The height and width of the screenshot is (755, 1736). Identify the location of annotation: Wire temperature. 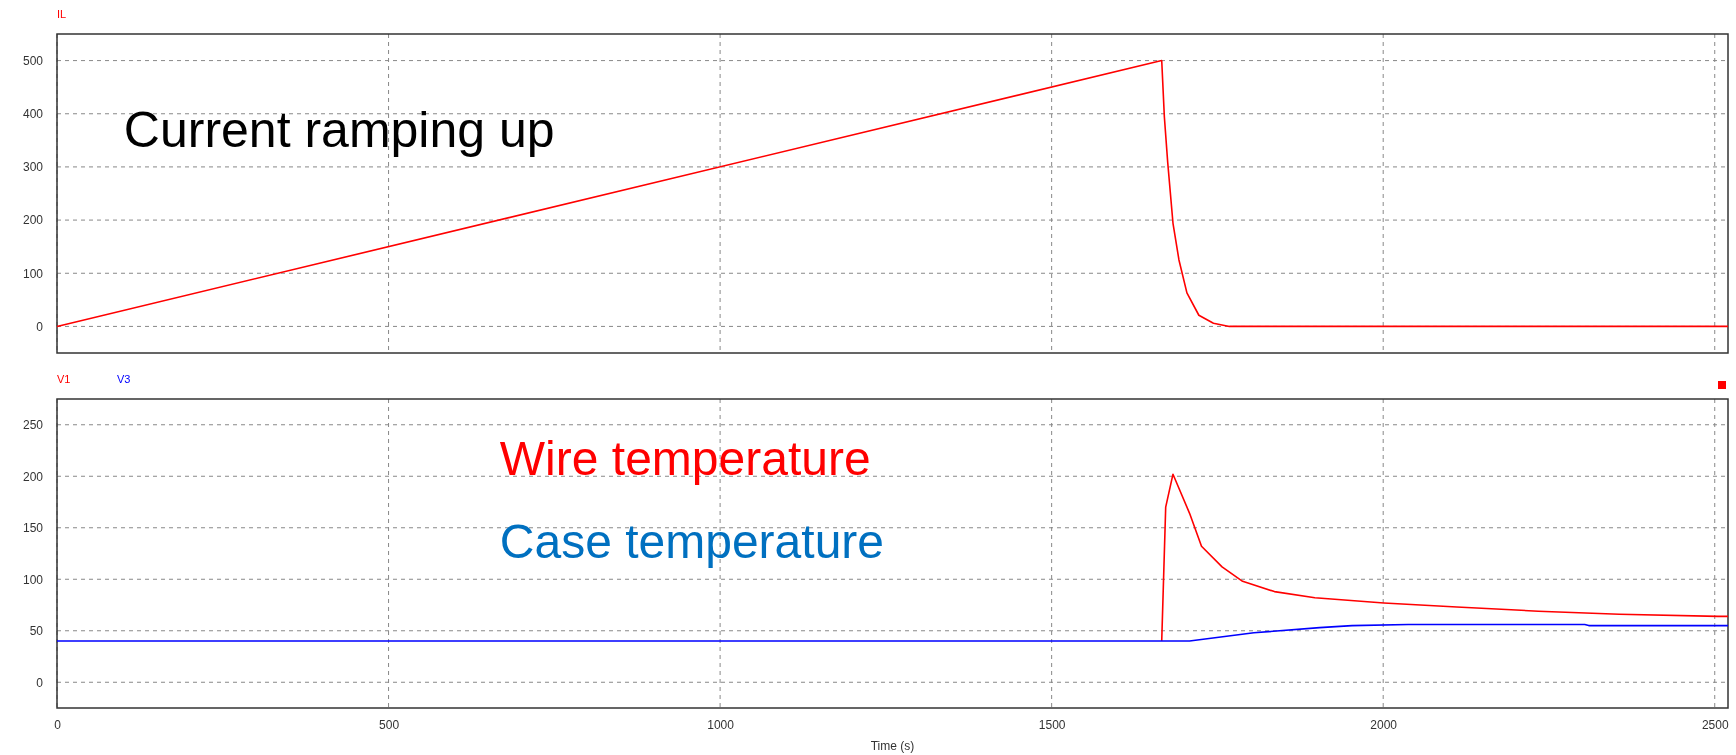
(685, 458).